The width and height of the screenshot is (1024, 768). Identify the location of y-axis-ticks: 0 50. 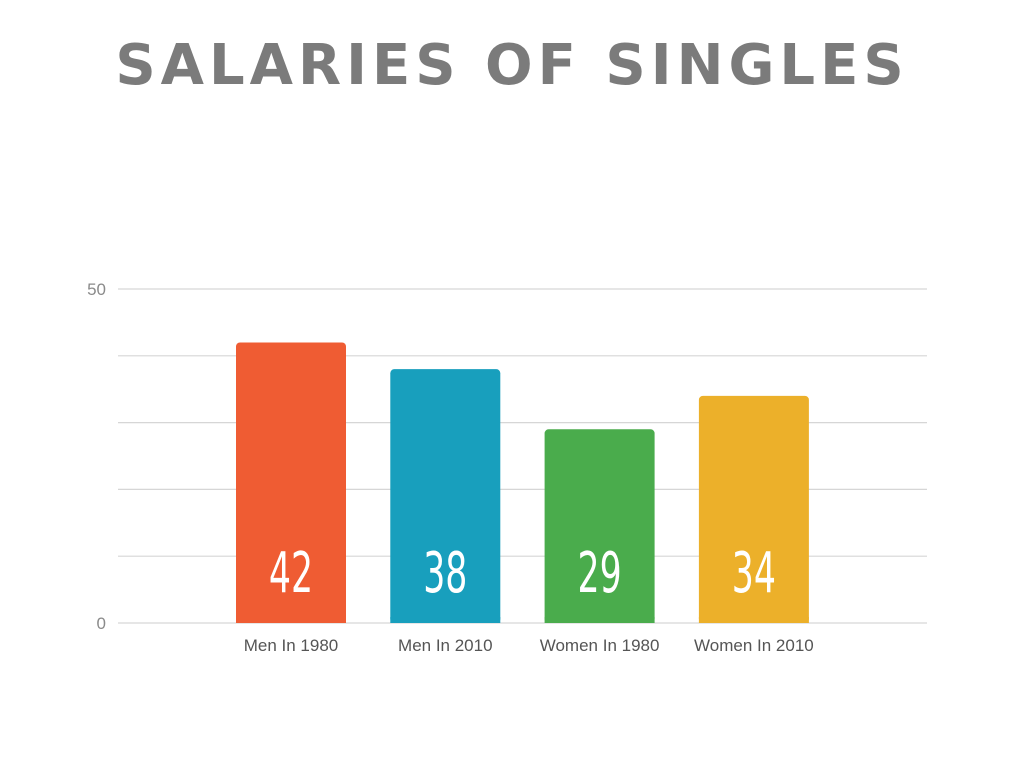
(96, 456).